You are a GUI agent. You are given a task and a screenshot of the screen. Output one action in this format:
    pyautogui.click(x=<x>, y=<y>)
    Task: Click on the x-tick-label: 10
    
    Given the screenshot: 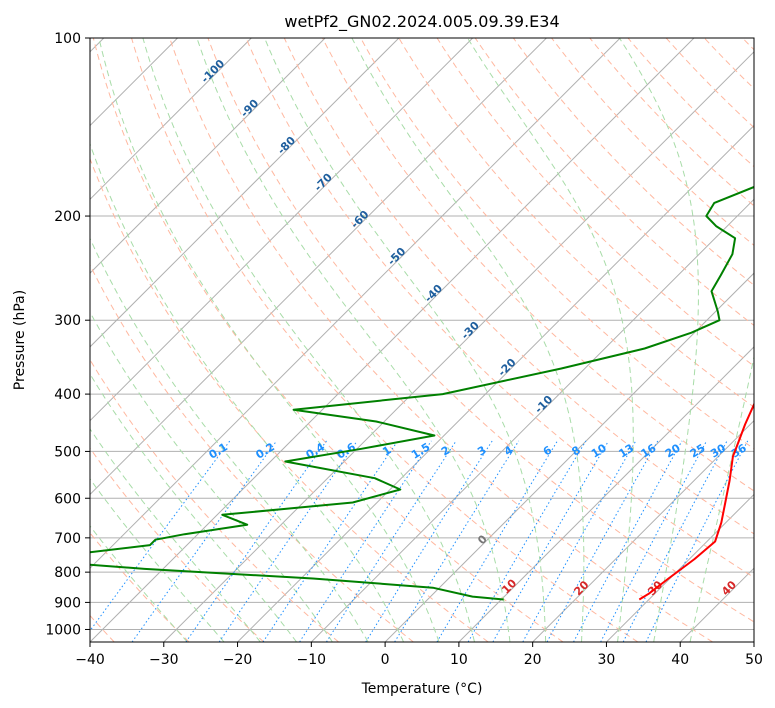 What is the action you would take?
    pyautogui.click(x=459, y=660)
    